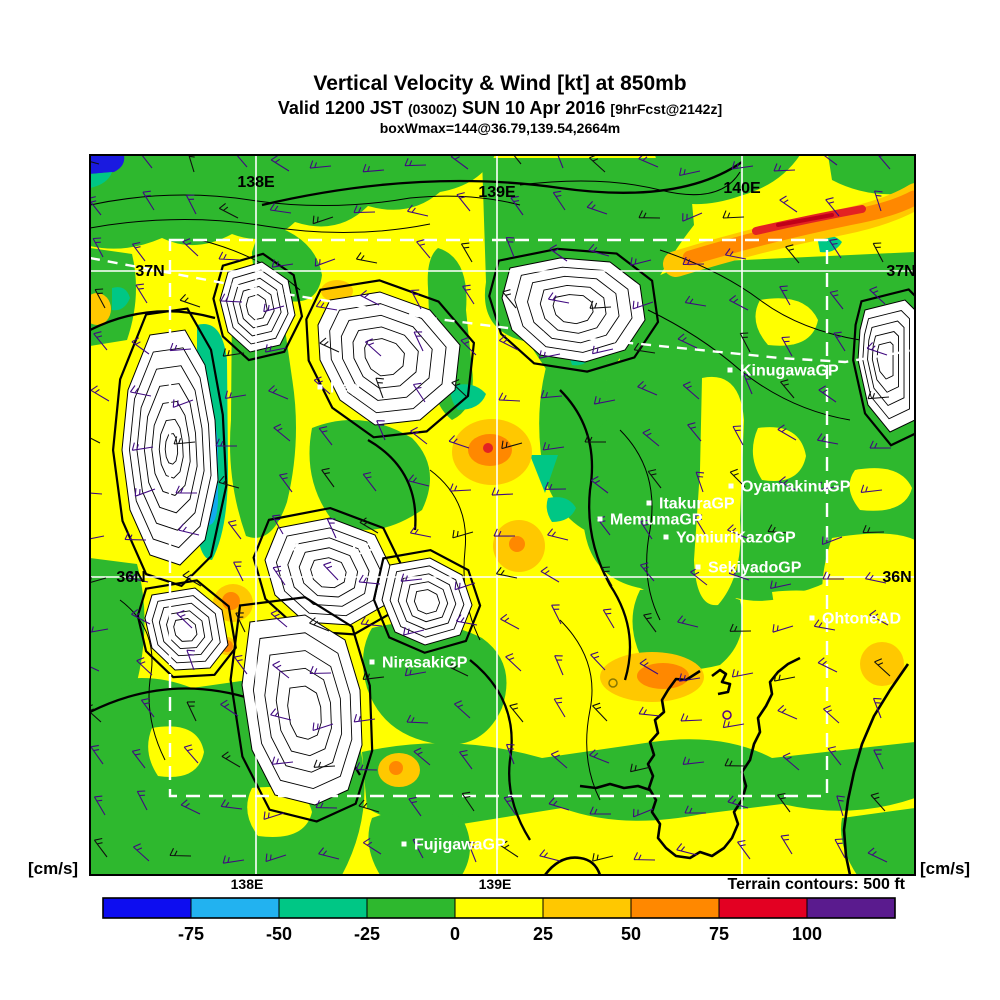 Image resolution: width=1000 pixels, height=1000 pixels. Describe the element at coordinates (500, 127) in the screenshot. I see `boxwmax-note: boxWmax=144@36.79,139.54,2664m` at that location.